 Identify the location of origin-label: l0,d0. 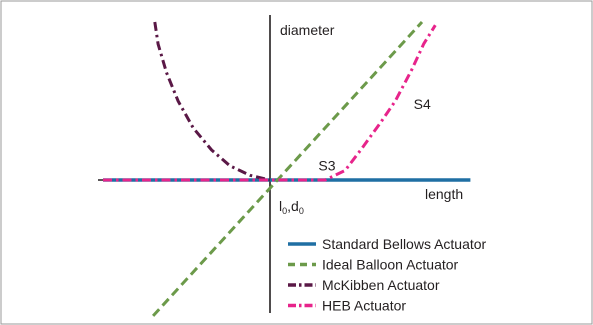
(291, 207).